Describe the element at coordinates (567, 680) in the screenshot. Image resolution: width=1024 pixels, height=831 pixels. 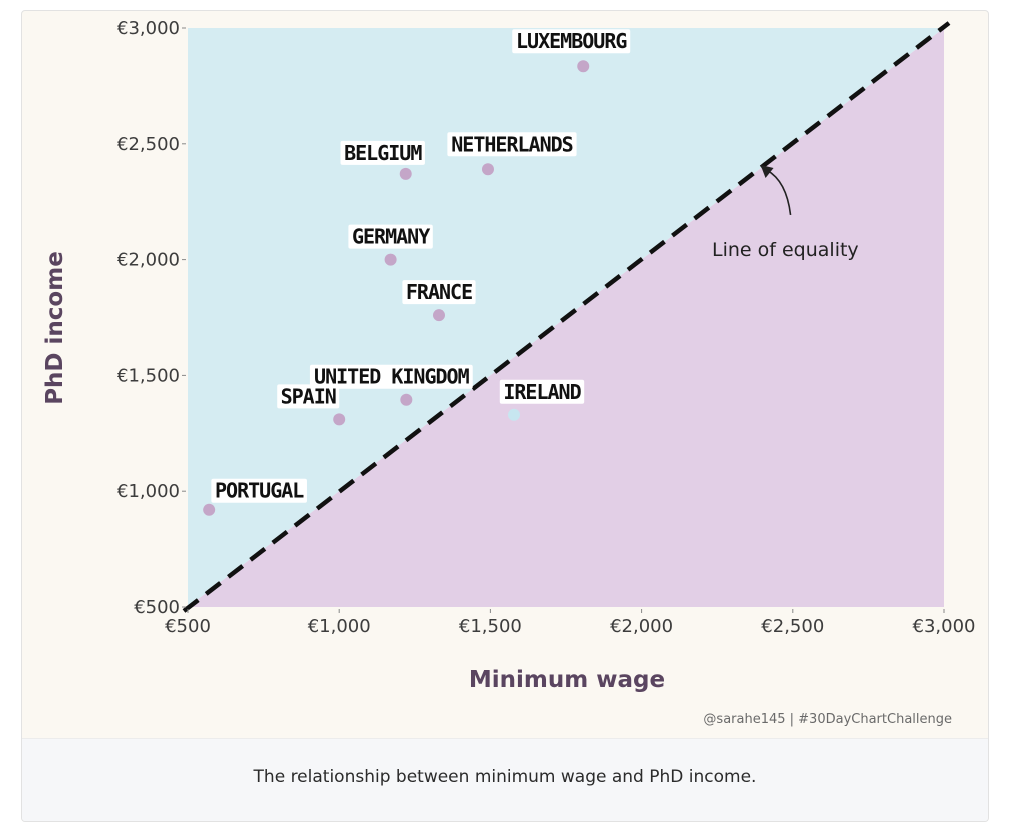
I see `x-axis-title: Minimum wage` at that location.